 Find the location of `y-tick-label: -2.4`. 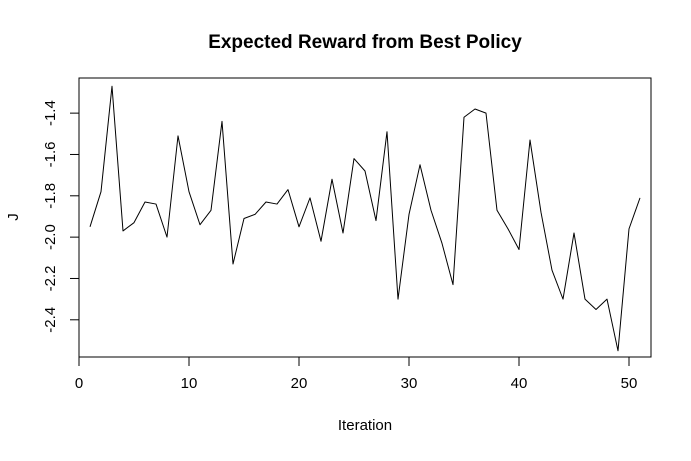

y-tick-label: -2.4 is located at coordinates (50, 320).